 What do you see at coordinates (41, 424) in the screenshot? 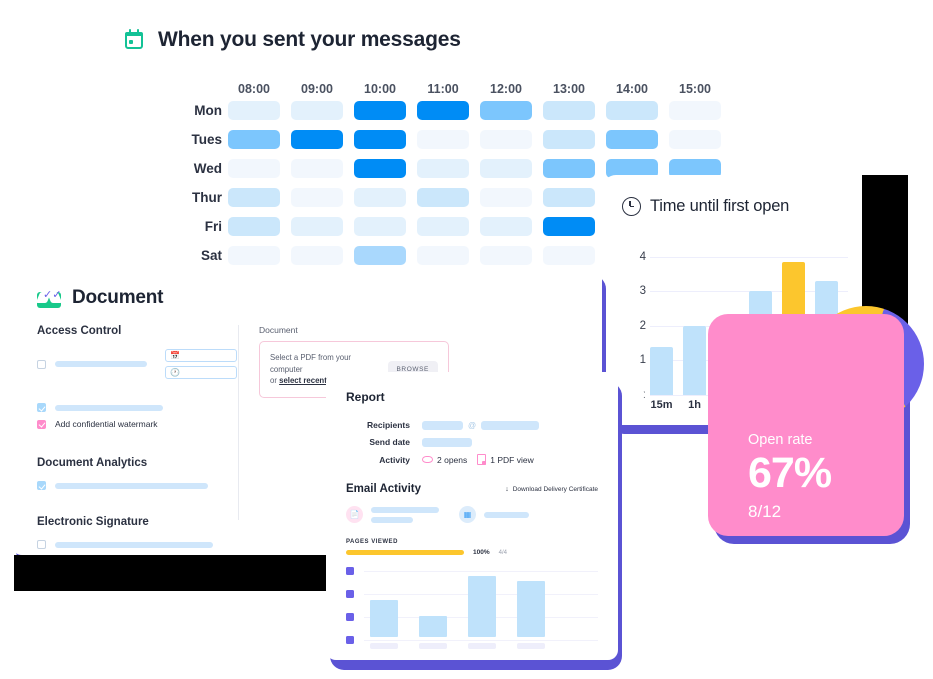
I see `confidential-watermark-checkbox` at bounding box center [41, 424].